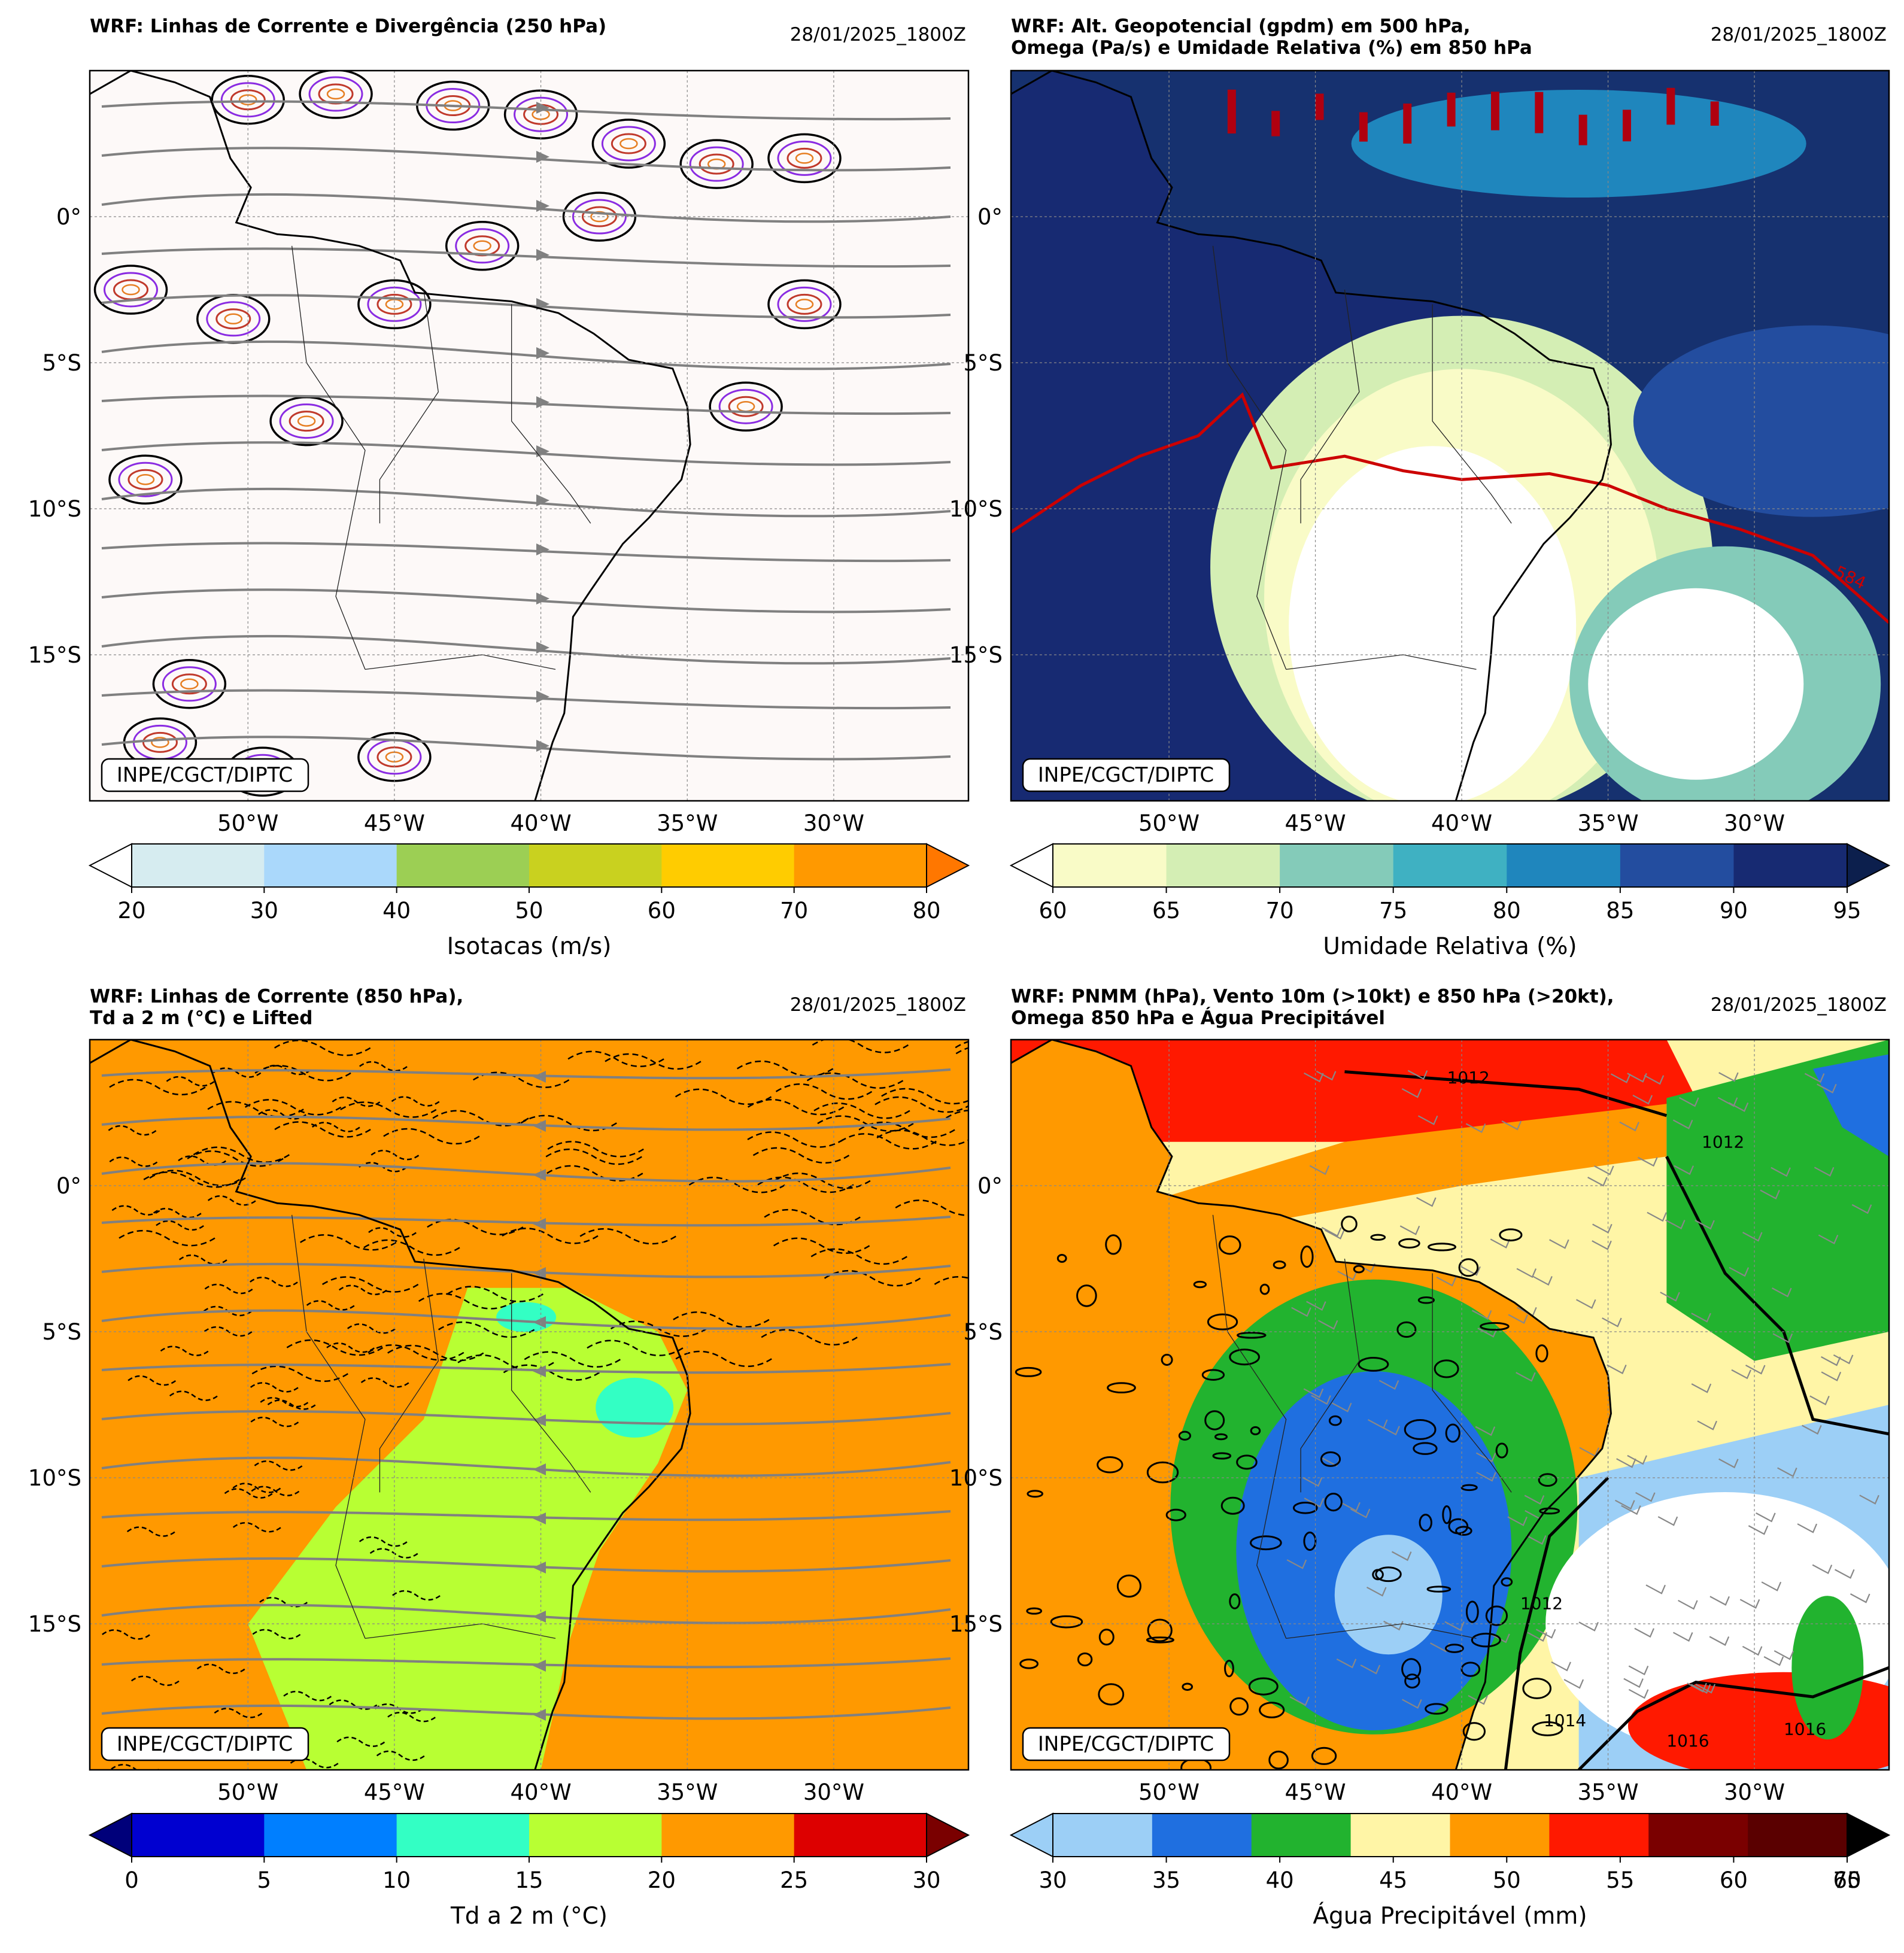  Describe the element at coordinates (662, 1880) in the screenshot. I see `colorbar-tick-label: 20` at that location.